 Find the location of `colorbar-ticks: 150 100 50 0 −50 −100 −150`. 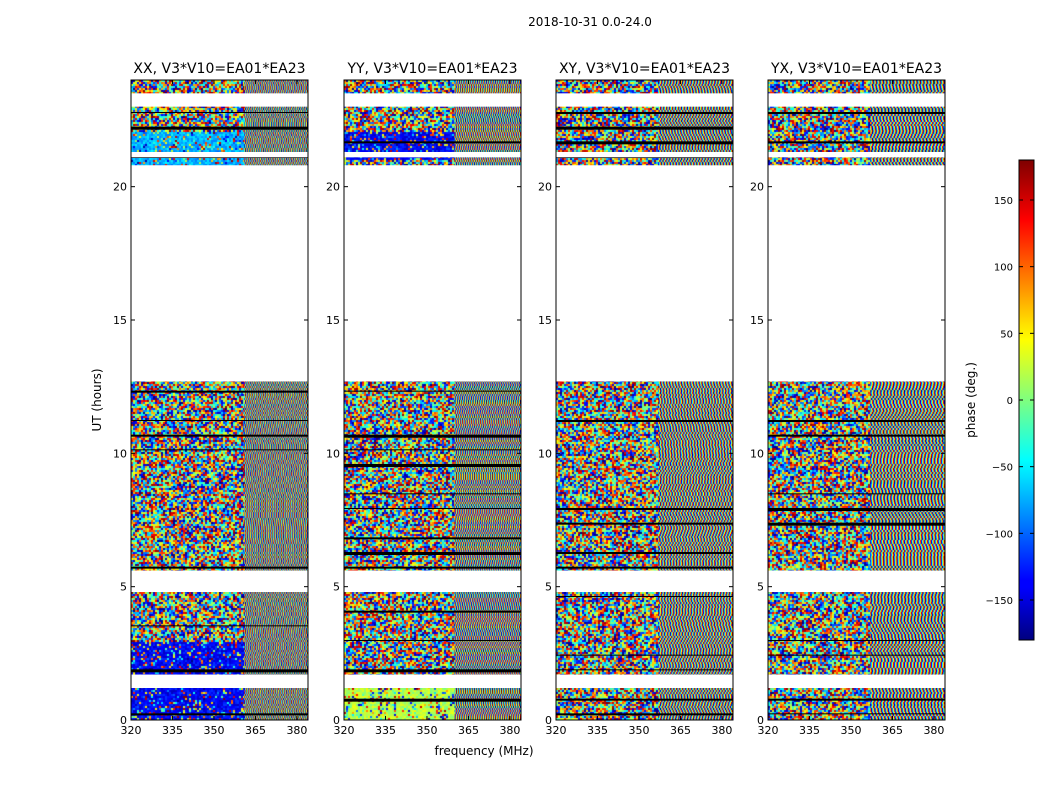

colorbar-ticks: 150 100 50 0 −50 −100 −150 is located at coordinates (1010, 401).